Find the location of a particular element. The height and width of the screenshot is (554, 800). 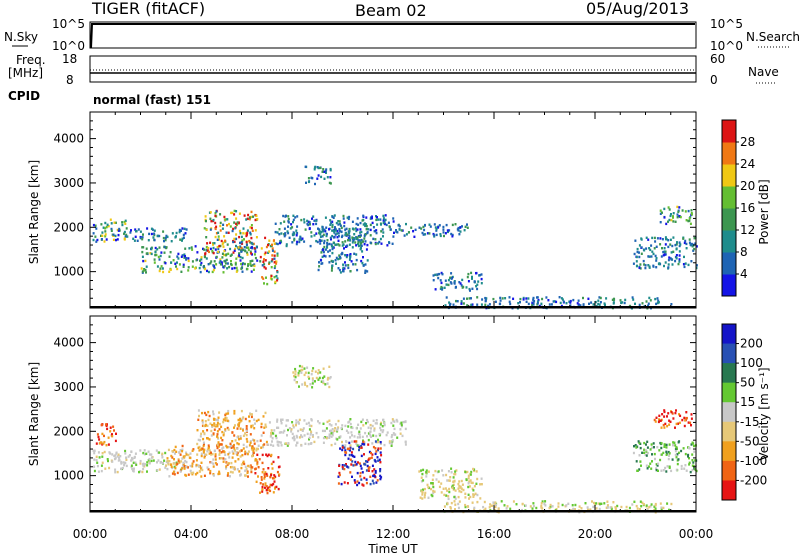

colorbar-tick-label: 16 is located at coordinates (747, 208).